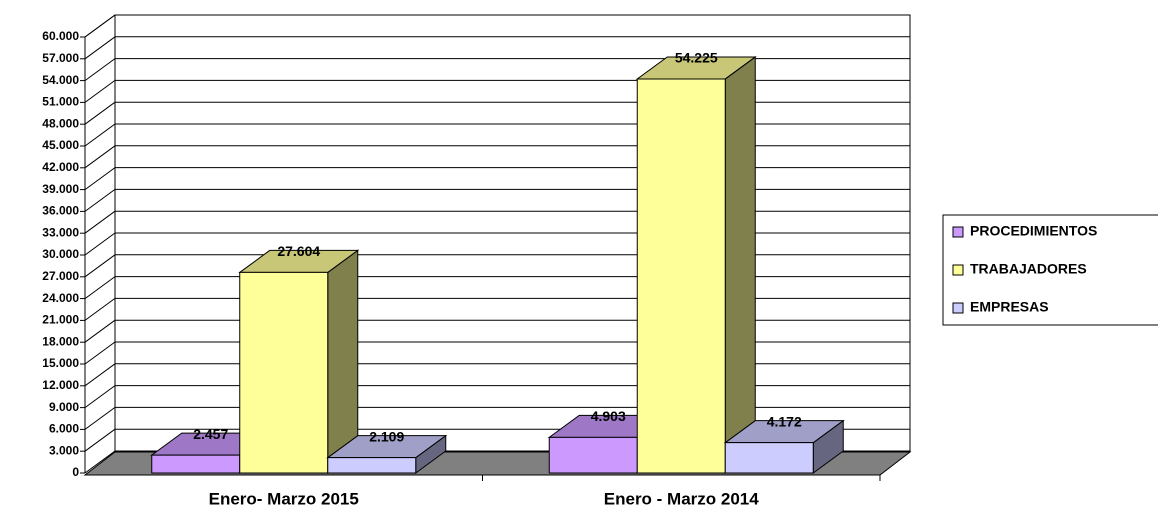  Describe the element at coordinates (60, 363) in the screenshot. I see `y-tick-label: 15.000` at that location.